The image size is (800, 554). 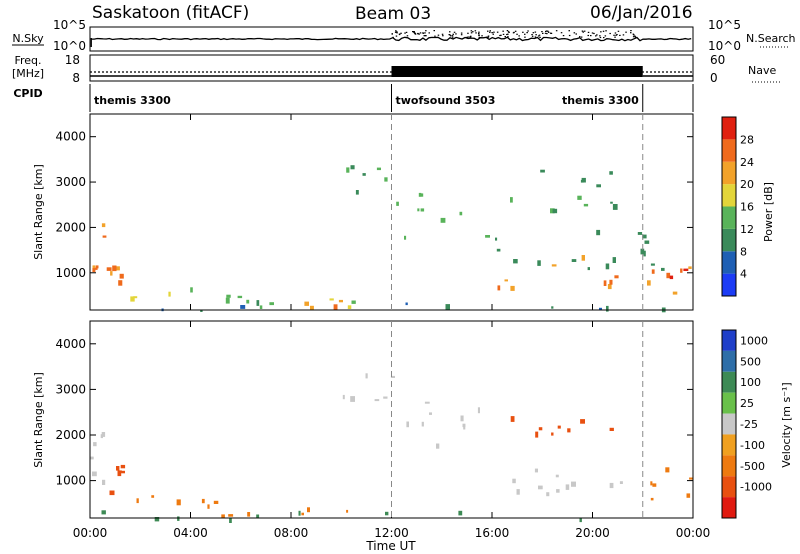 I want to click on y-tick-label: 4000, so click(x=70, y=137).